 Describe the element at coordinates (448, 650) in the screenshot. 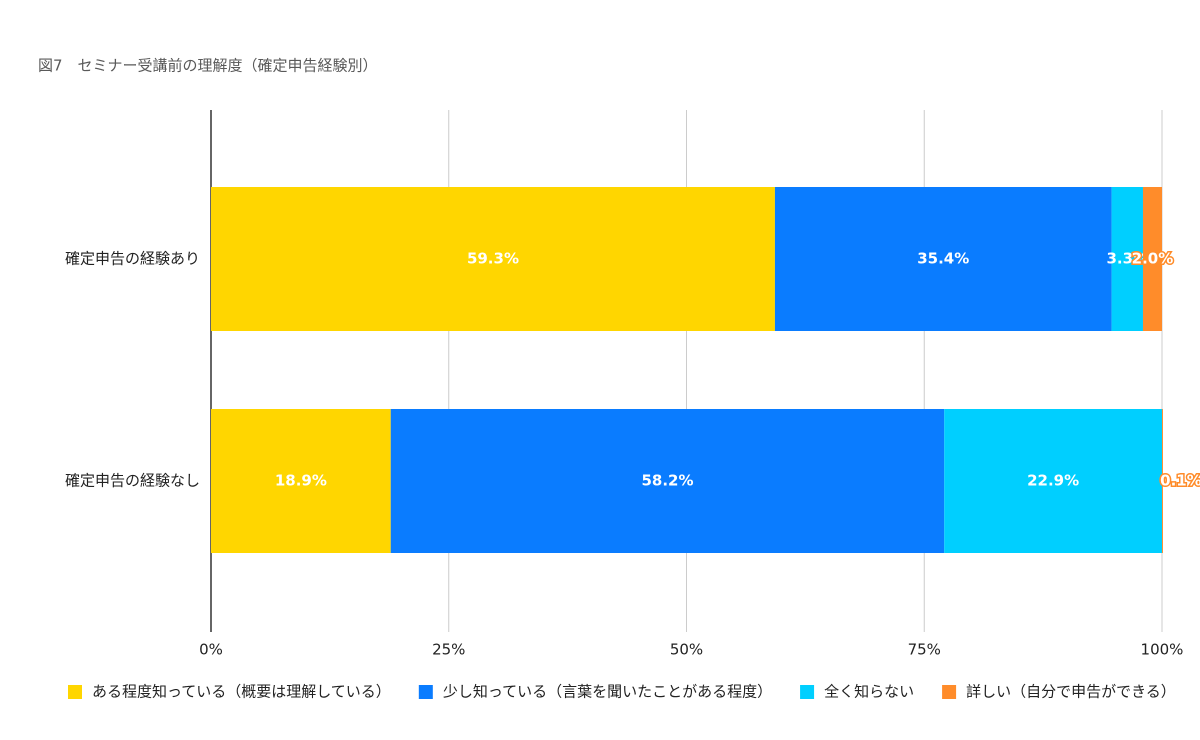

I see `x-tick-label: 25%` at that location.